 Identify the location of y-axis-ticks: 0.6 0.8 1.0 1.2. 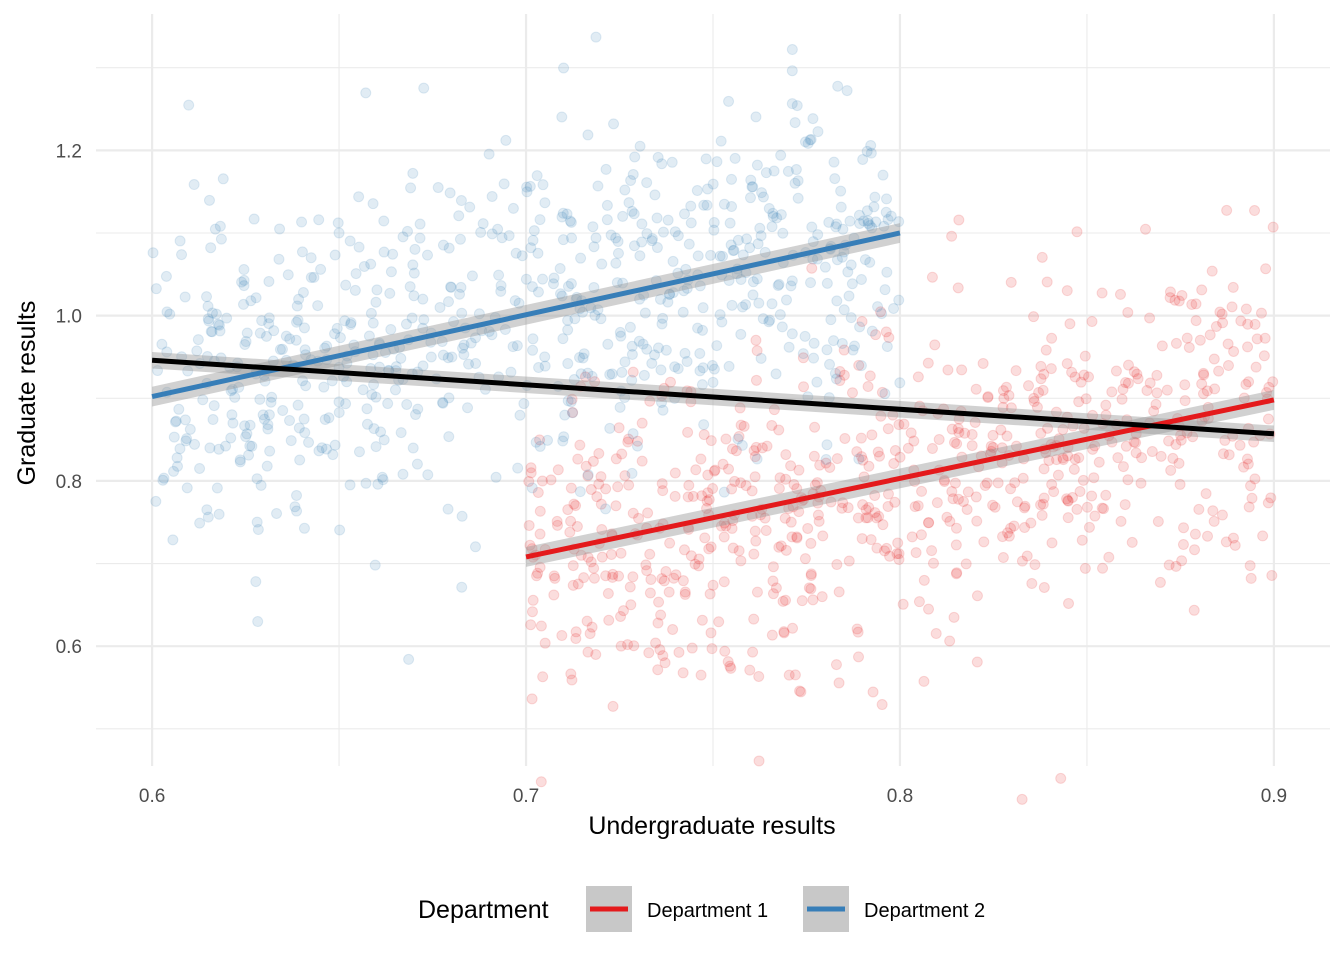
(69, 399).